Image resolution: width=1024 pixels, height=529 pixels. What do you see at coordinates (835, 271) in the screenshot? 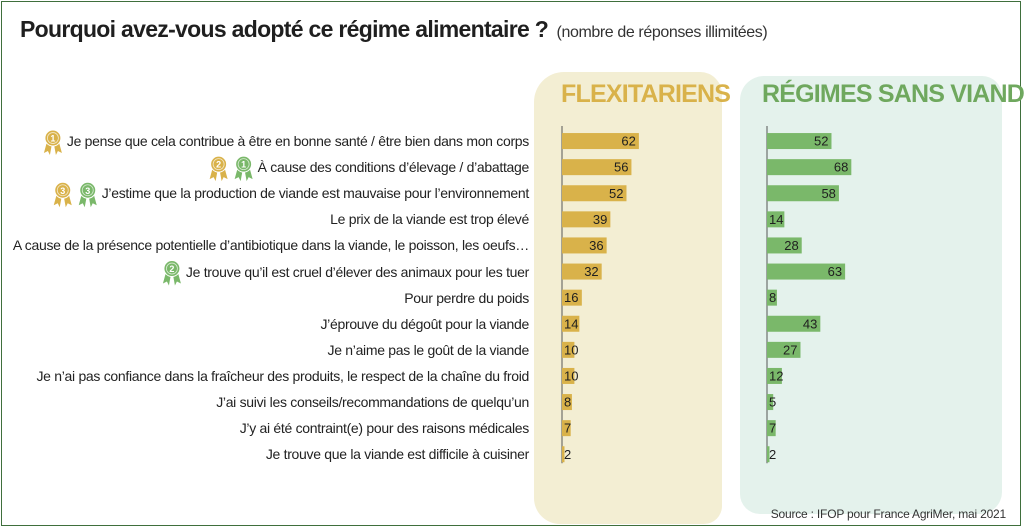
I see `data-label: 63` at bounding box center [835, 271].